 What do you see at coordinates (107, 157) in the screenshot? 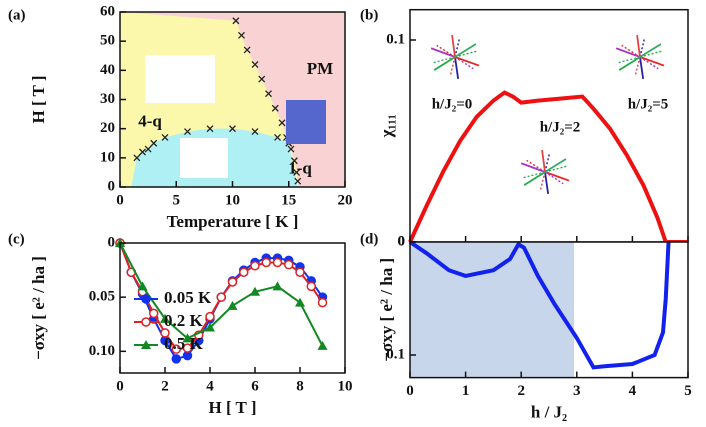
I see `y-tick-label: 10` at bounding box center [107, 157].